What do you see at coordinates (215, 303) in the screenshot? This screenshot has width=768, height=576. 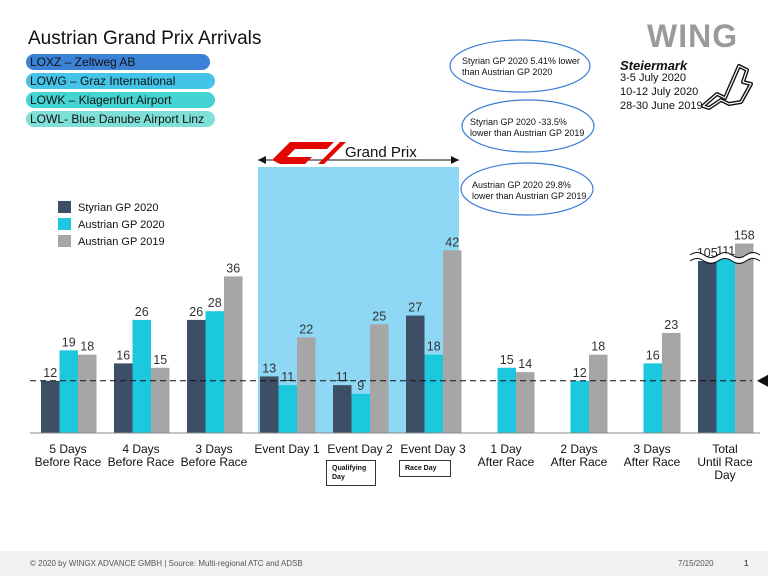 I see `bar-value-label: 28` at bounding box center [215, 303].